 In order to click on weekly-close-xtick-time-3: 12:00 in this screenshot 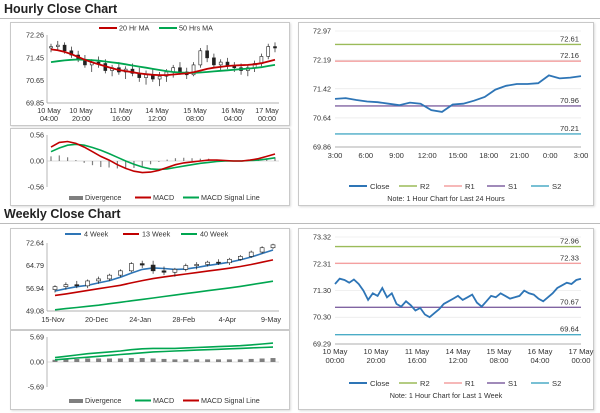, I will do `click(457, 360)`.